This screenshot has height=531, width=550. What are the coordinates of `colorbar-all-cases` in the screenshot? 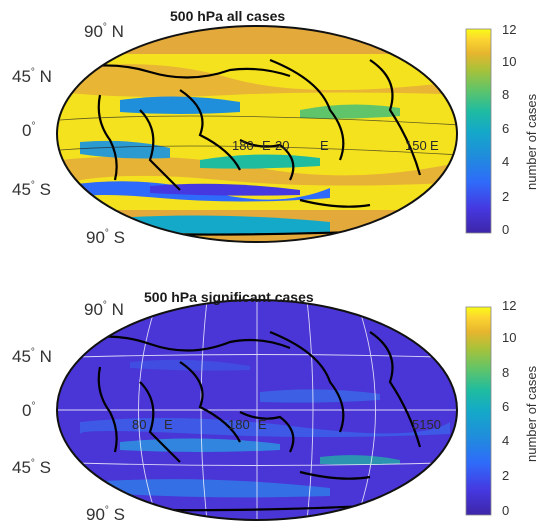 It's located at (478, 131).